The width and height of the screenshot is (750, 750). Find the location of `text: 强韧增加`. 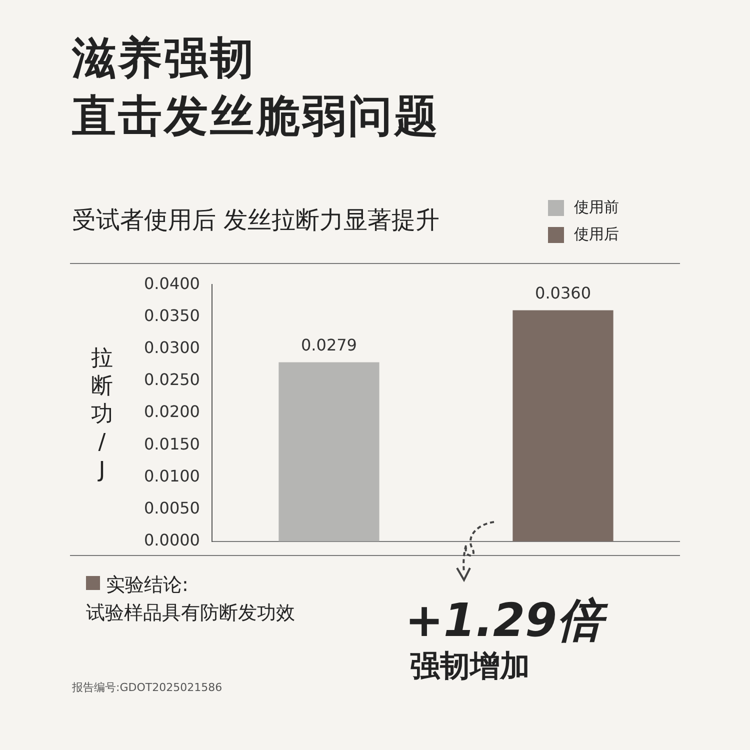

text: 强韧增加 is located at coordinates (470, 667).